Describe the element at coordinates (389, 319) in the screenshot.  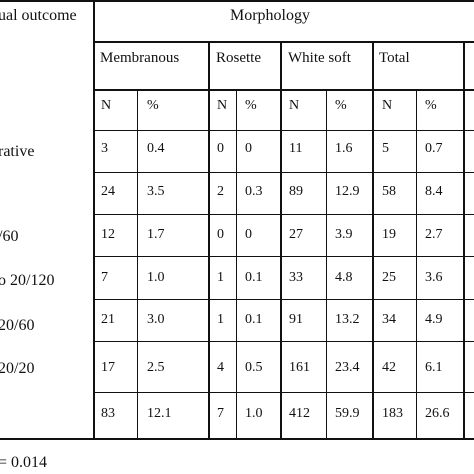
I see `table-cell: 34` at that location.